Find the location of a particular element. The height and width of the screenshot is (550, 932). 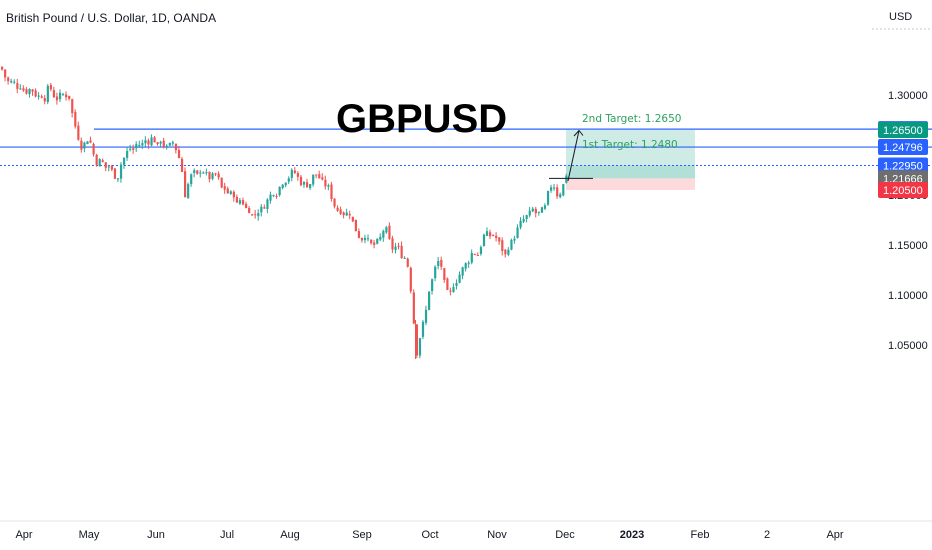

profit-zone is located at coordinates (630, 154).